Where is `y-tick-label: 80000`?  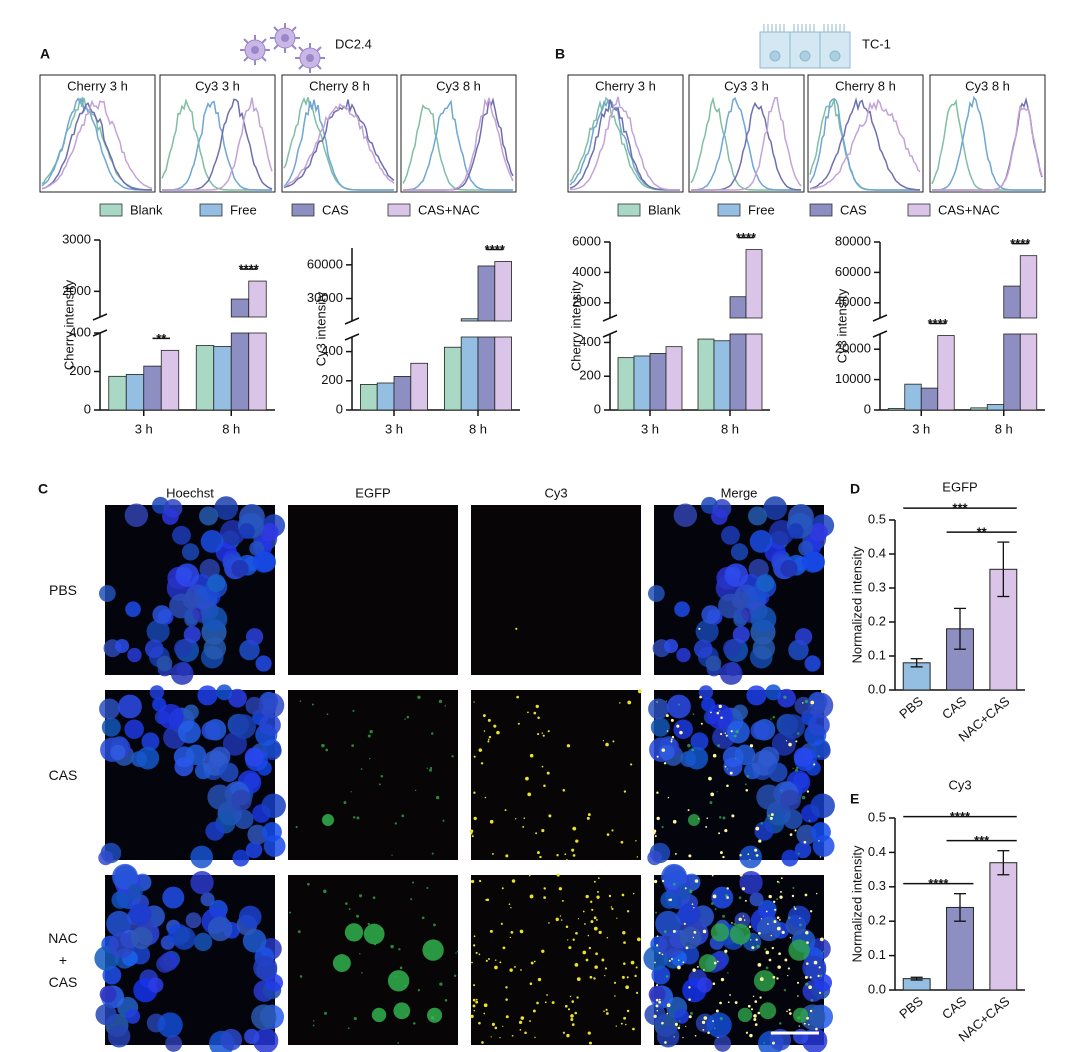 y-tick-label: 80000 is located at coordinates (853, 240).